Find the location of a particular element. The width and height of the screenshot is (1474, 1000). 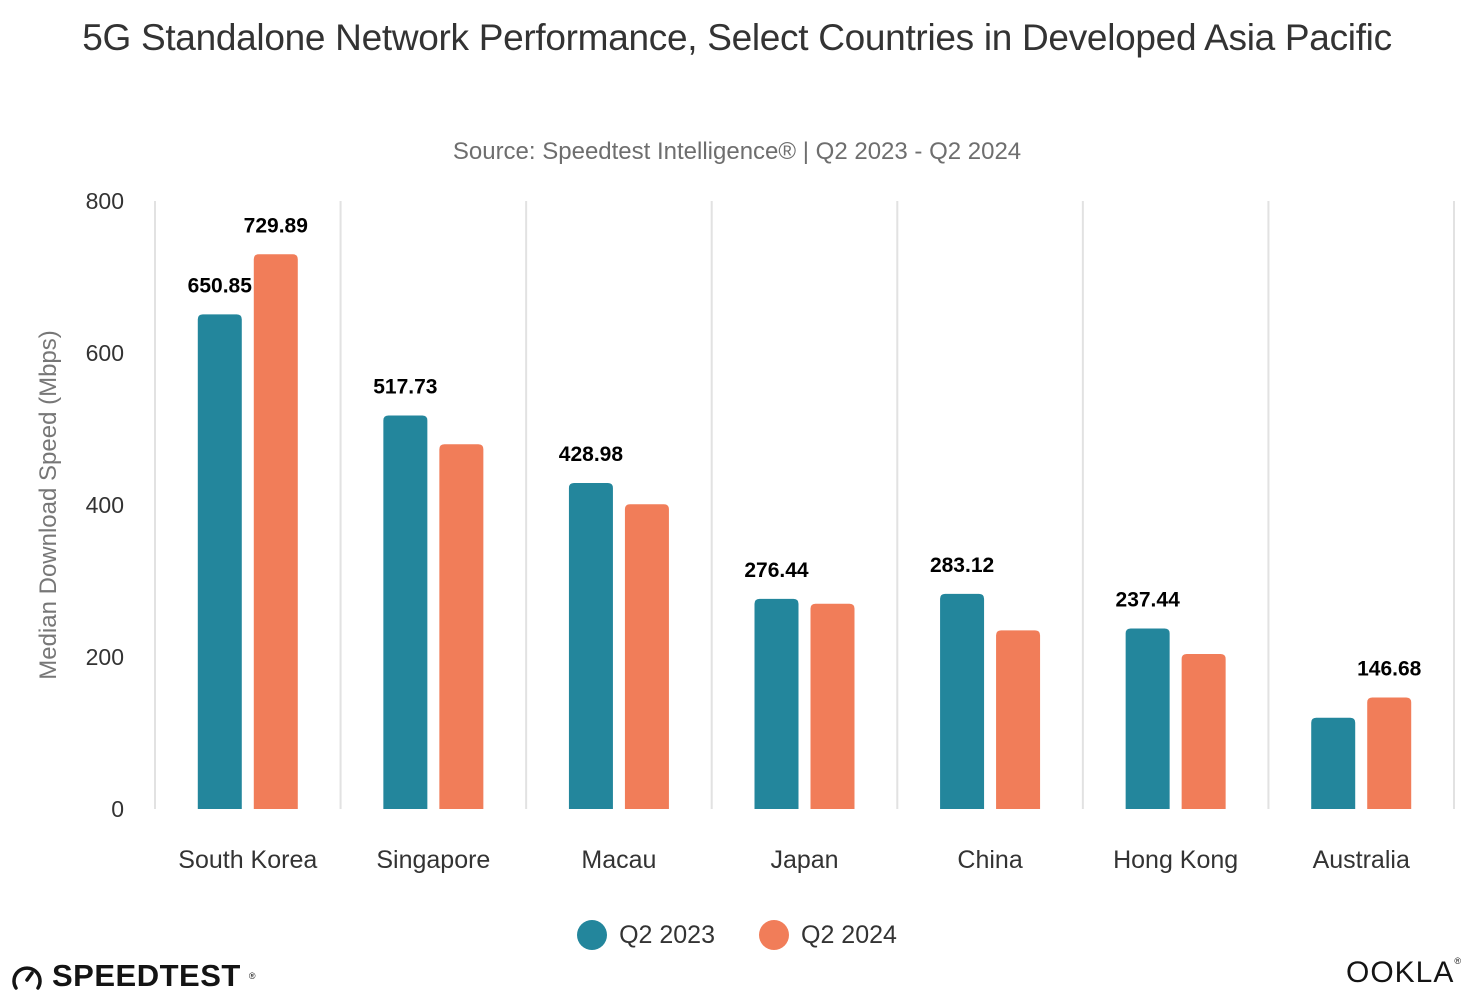

data-label: 729.89 is located at coordinates (276, 225).